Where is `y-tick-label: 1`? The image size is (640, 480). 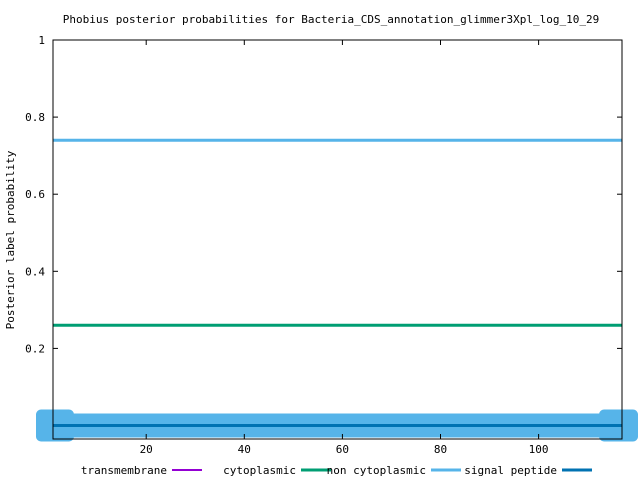 y-tick-label: 1 is located at coordinates (41, 40).